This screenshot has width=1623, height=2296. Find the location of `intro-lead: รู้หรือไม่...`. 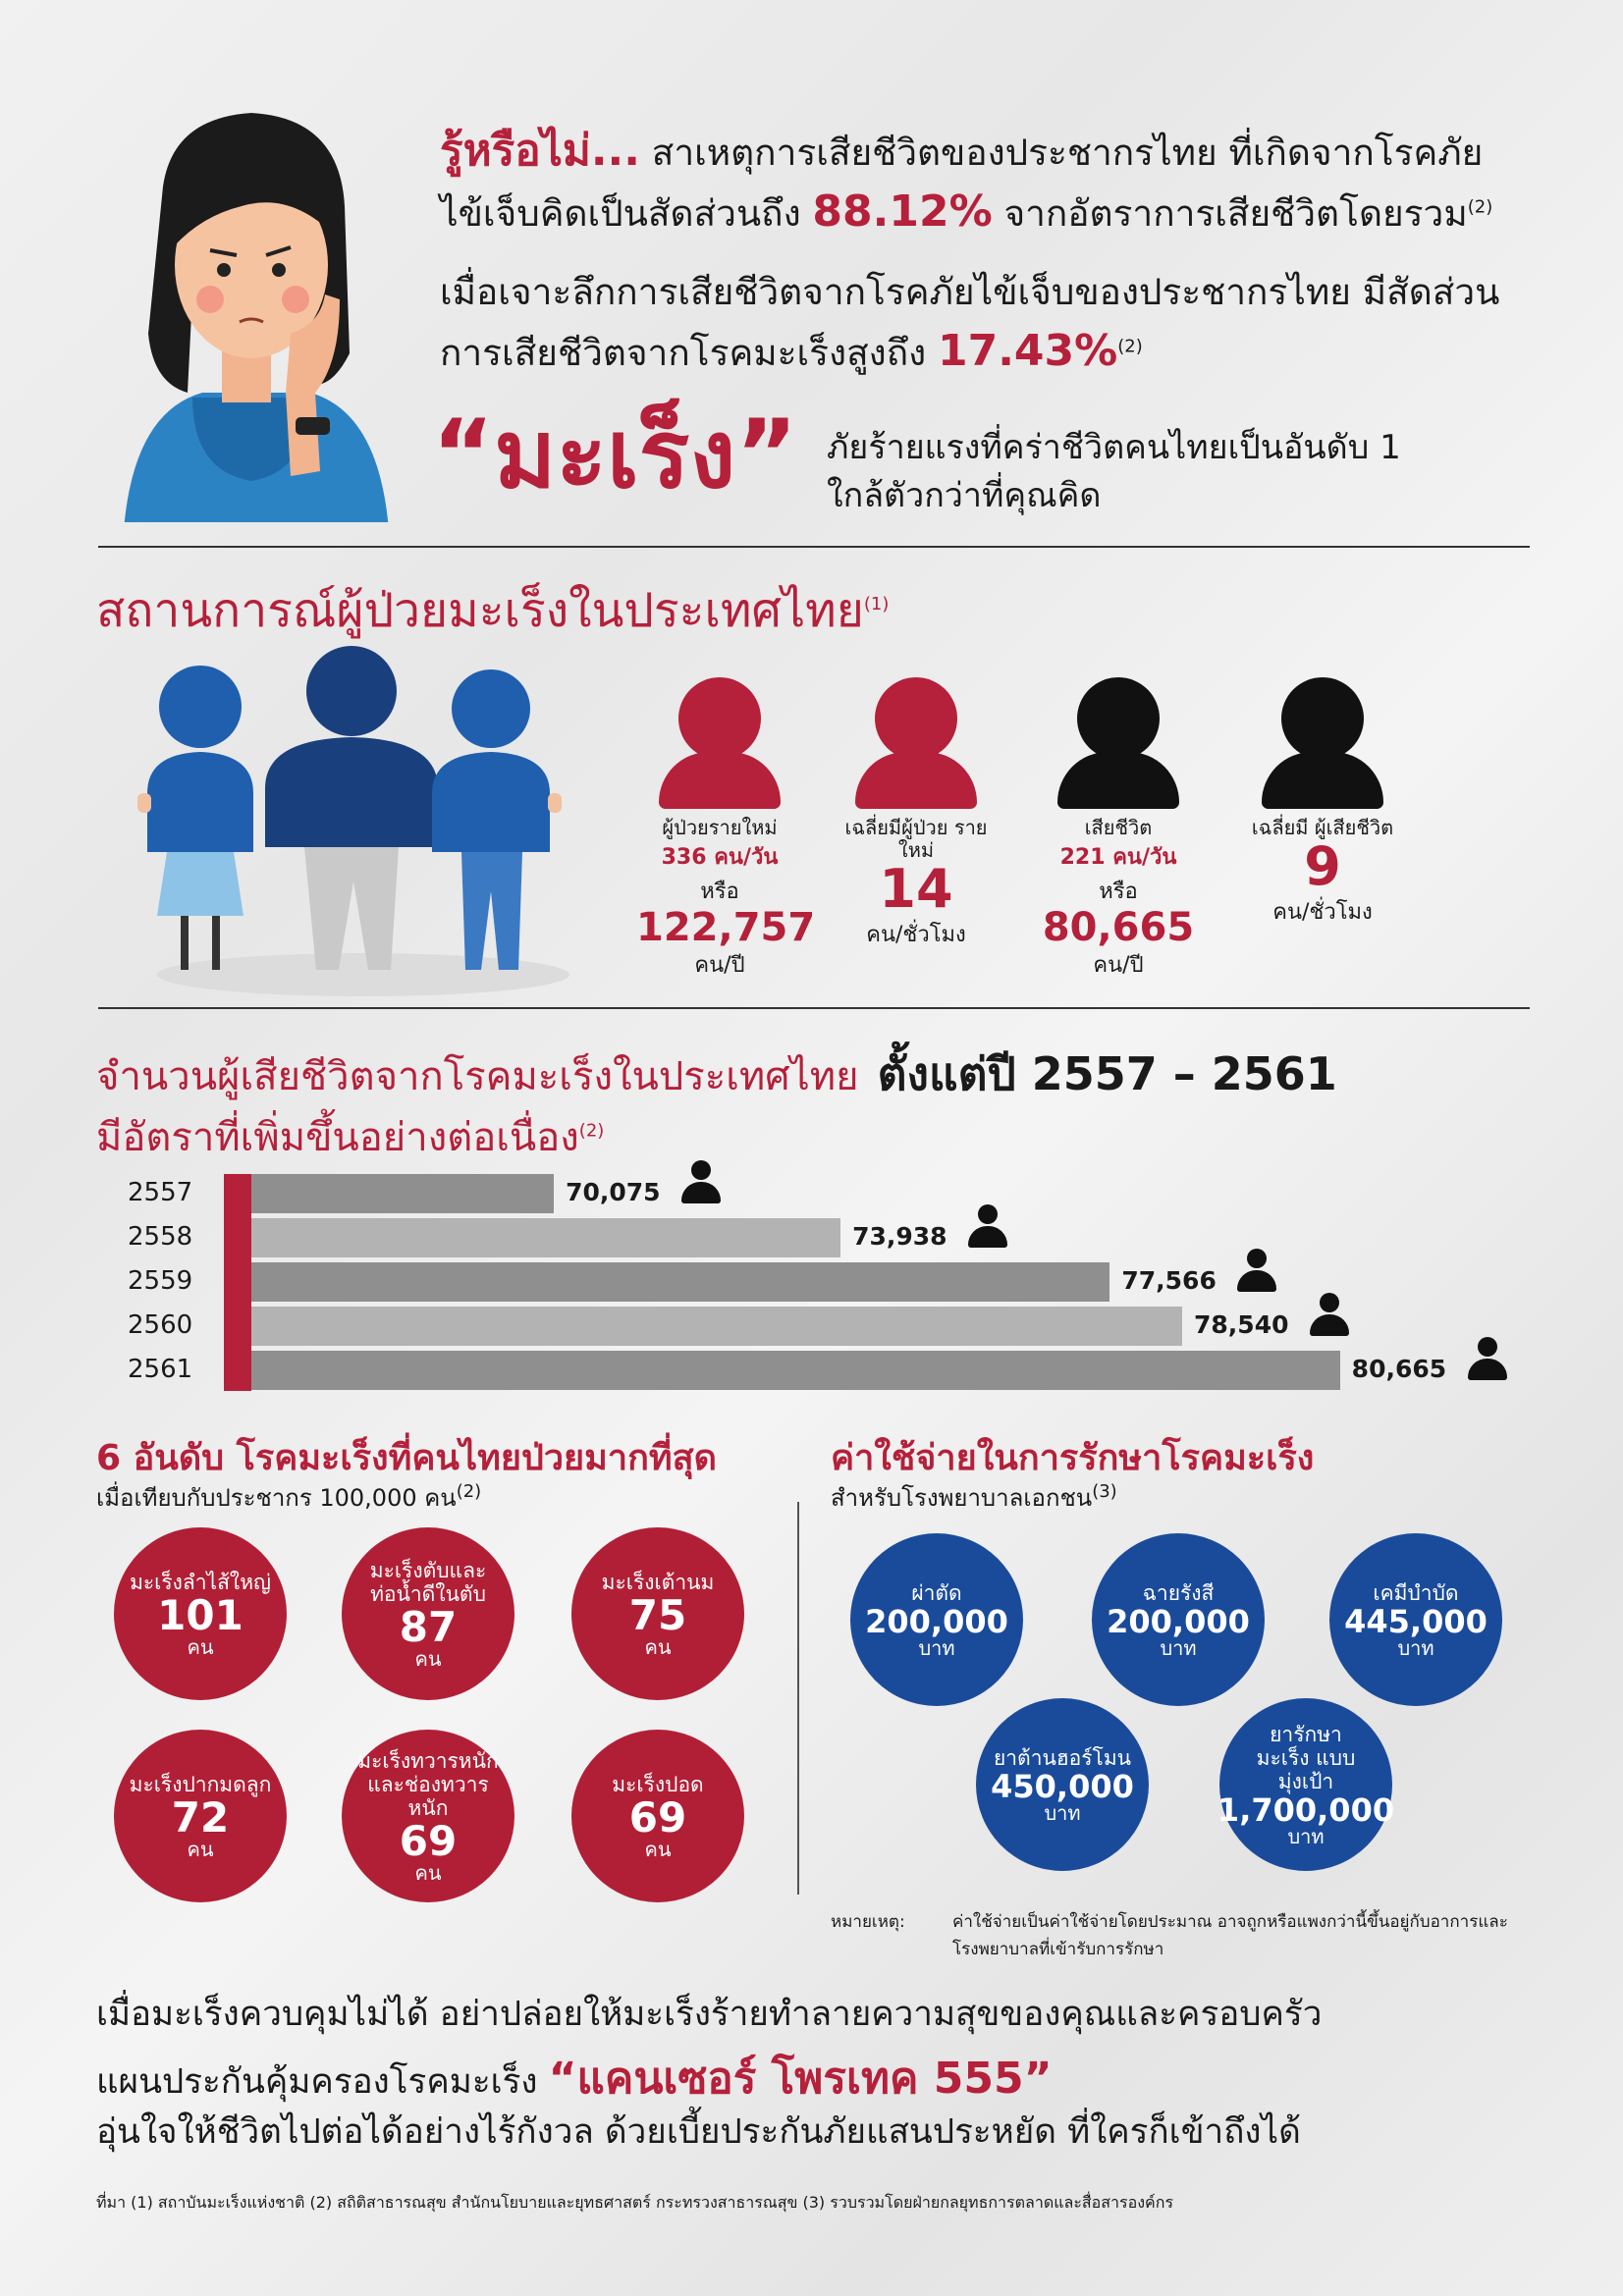

intro-lead: รู้หรือไม่... is located at coordinates (540, 151).